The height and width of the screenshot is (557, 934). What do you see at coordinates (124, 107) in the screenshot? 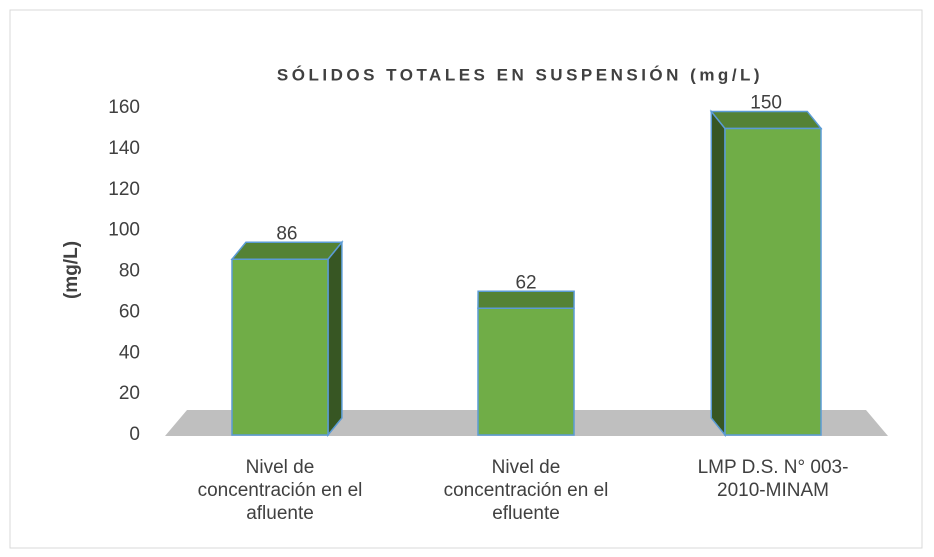
I see `y-tick-label: 160` at bounding box center [124, 107].